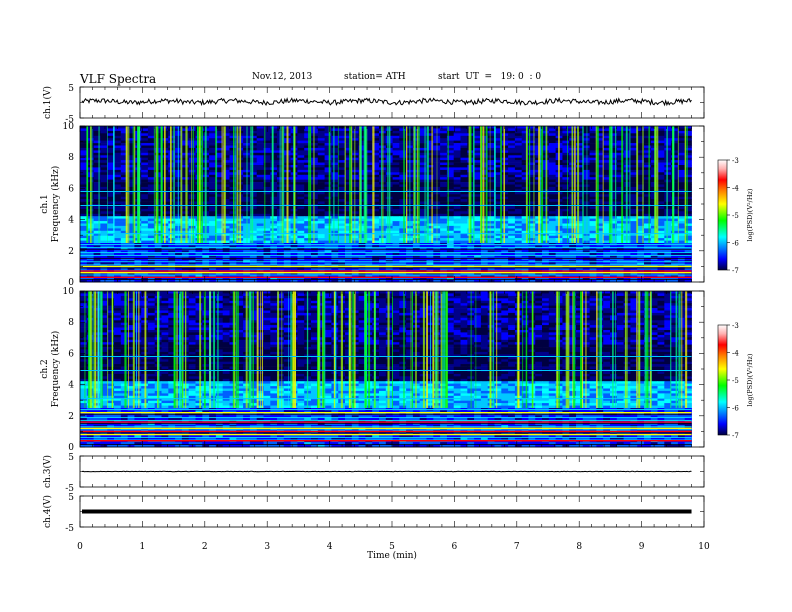  I want to click on ch1-spectrogram-ytick: 10, so click(69, 127).